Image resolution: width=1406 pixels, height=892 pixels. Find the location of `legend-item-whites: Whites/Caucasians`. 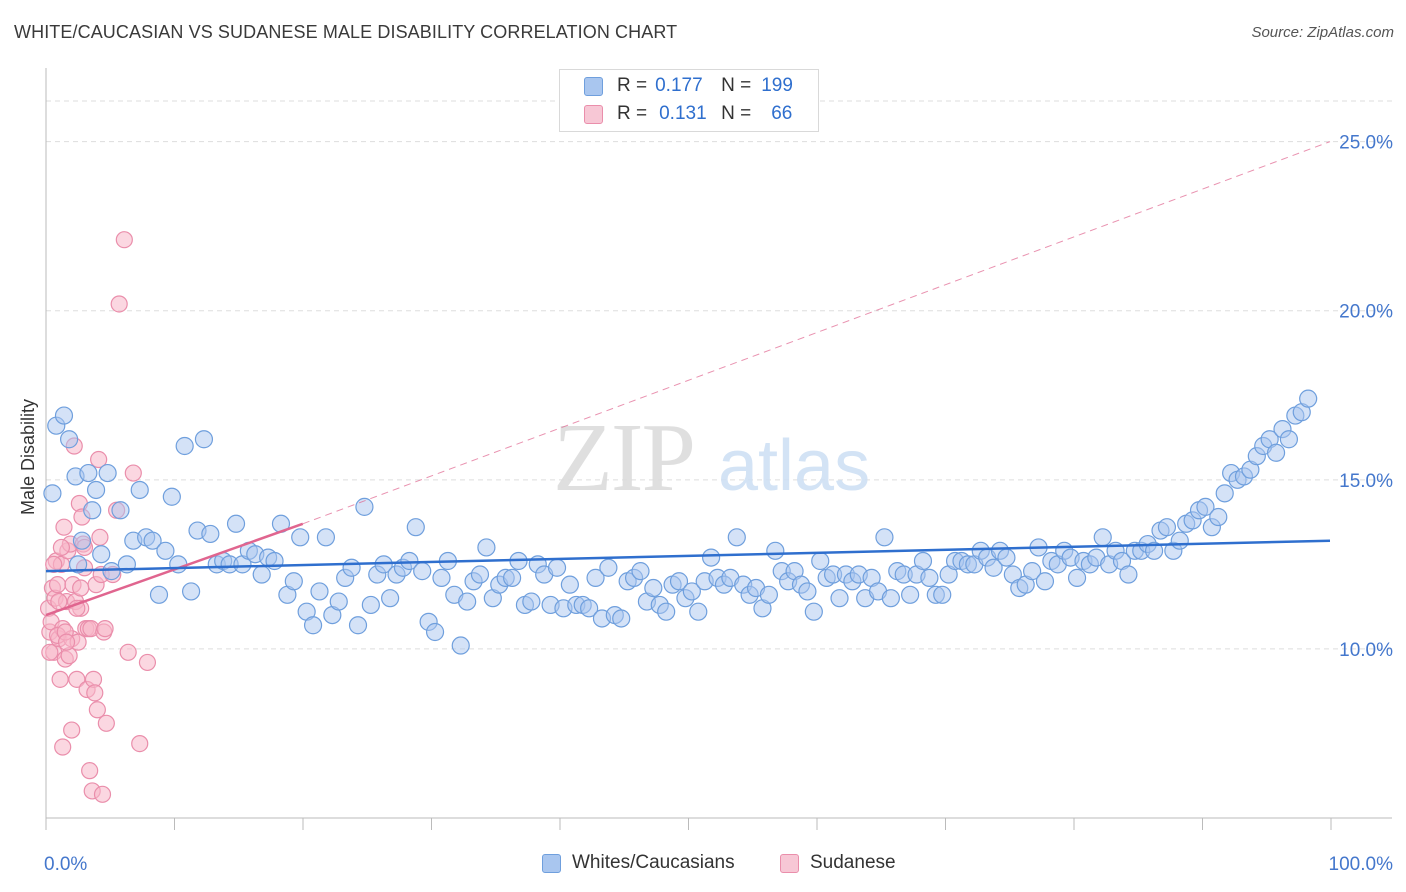

legend-item-whites: Whites/Caucasians is located at coordinates (638, 863).